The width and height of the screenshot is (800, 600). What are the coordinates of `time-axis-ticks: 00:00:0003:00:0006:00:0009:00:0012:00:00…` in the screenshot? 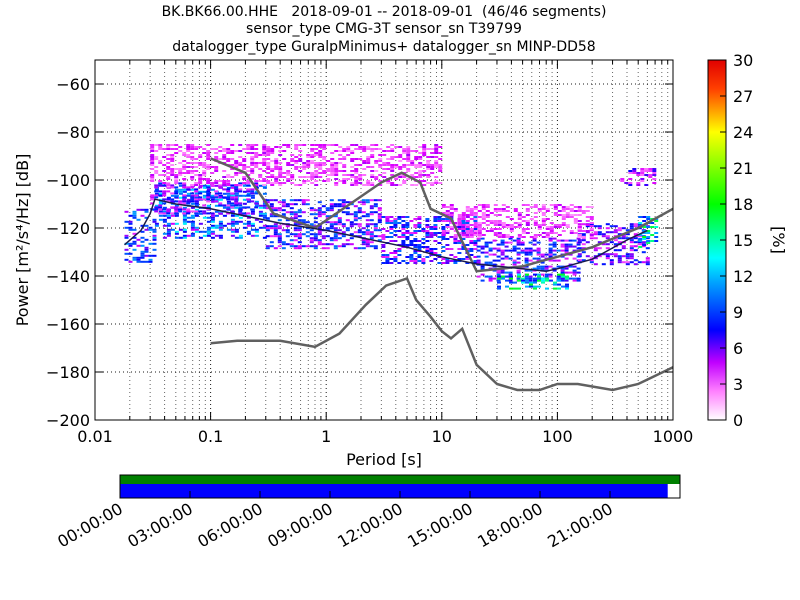 It's located at (335, 521).